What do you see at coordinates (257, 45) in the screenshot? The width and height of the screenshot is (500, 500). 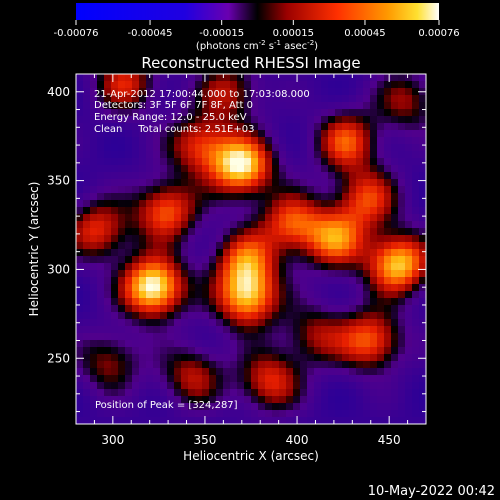 I see `colorbar-units: (photons cm-2 s-1 asec-2)` at bounding box center [257, 45].